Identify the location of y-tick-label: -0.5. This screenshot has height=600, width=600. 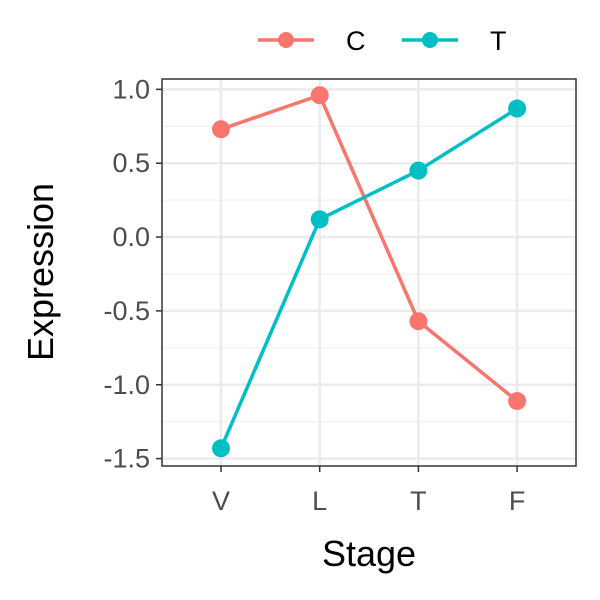
(126, 311).